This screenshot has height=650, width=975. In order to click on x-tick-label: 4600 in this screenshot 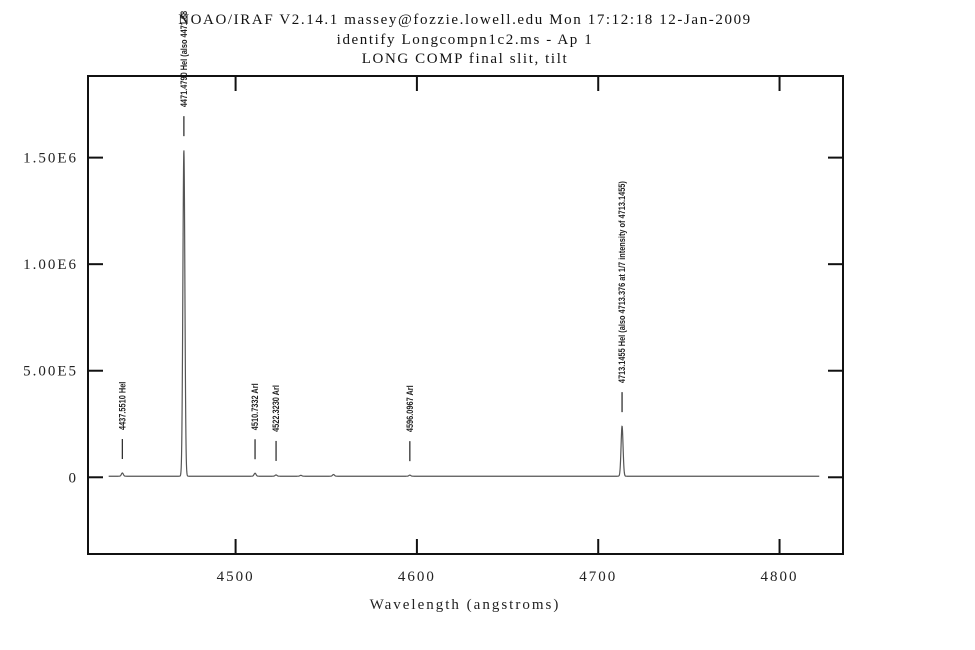, I will do `click(417, 577)`.